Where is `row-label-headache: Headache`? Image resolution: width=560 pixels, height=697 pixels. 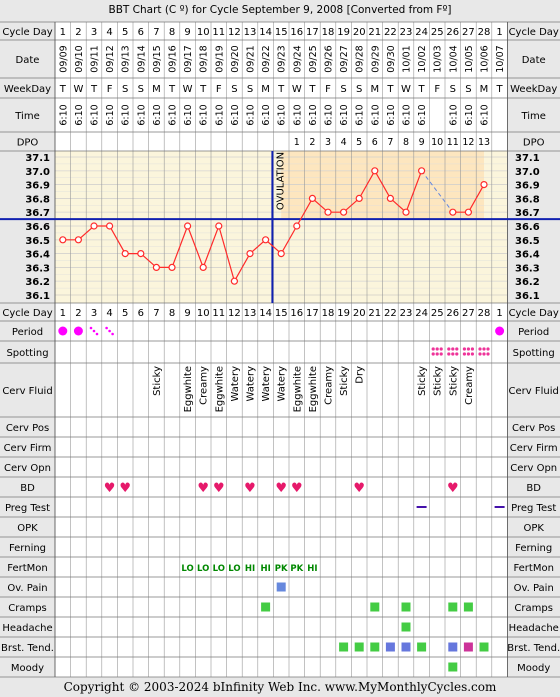
row-label-headache: Headache is located at coordinates (27, 628).